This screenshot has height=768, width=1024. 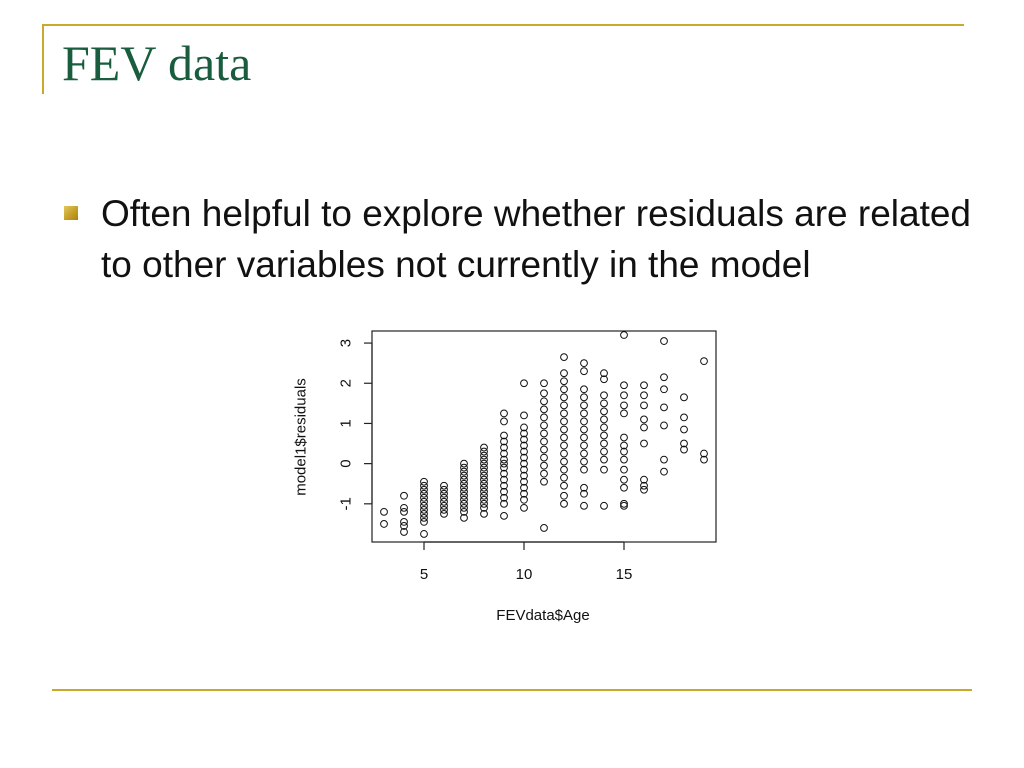 I want to click on y-tick-label: -1, so click(x=346, y=503).